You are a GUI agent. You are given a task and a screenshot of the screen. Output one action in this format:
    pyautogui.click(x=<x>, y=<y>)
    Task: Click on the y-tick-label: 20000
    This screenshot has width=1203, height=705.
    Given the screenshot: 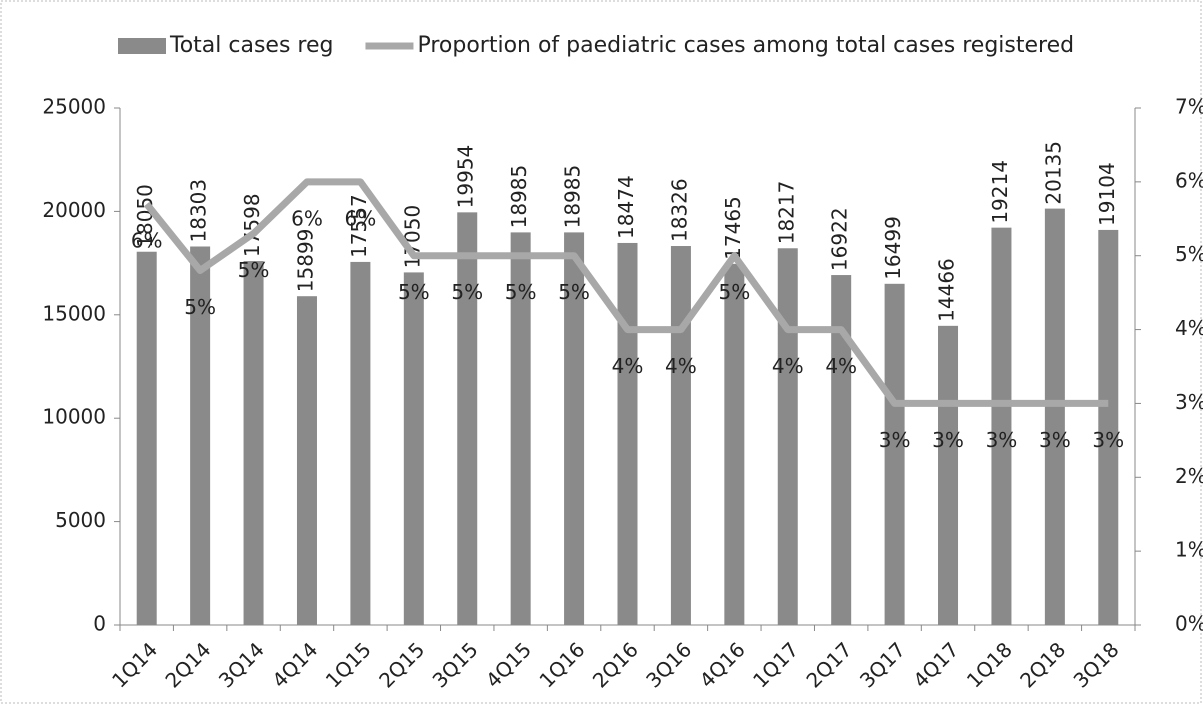 What is the action you would take?
    pyautogui.click(x=74, y=210)
    